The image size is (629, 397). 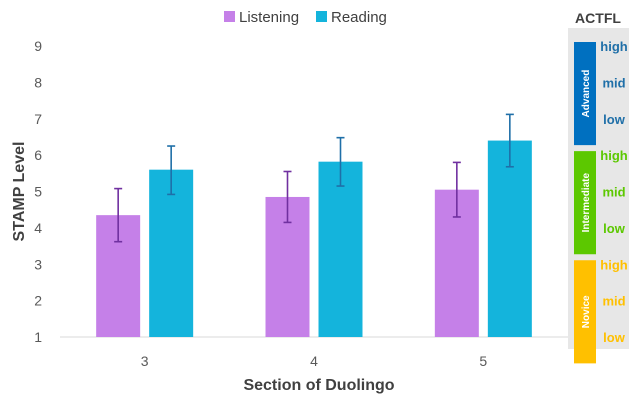 I want to click on y-tick-label: 7, so click(x=38, y=119).